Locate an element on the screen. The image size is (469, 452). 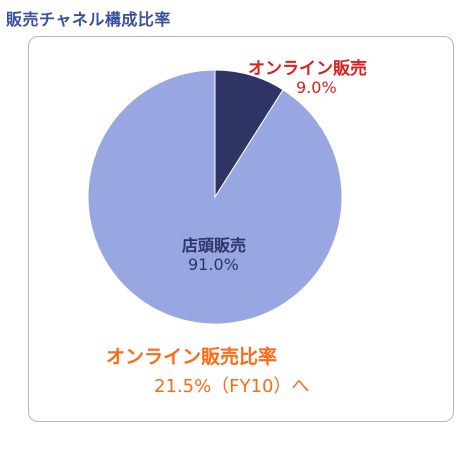
online-ratio-note-value: 21.5%（FY10）へ is located at coordinates (232, 386).